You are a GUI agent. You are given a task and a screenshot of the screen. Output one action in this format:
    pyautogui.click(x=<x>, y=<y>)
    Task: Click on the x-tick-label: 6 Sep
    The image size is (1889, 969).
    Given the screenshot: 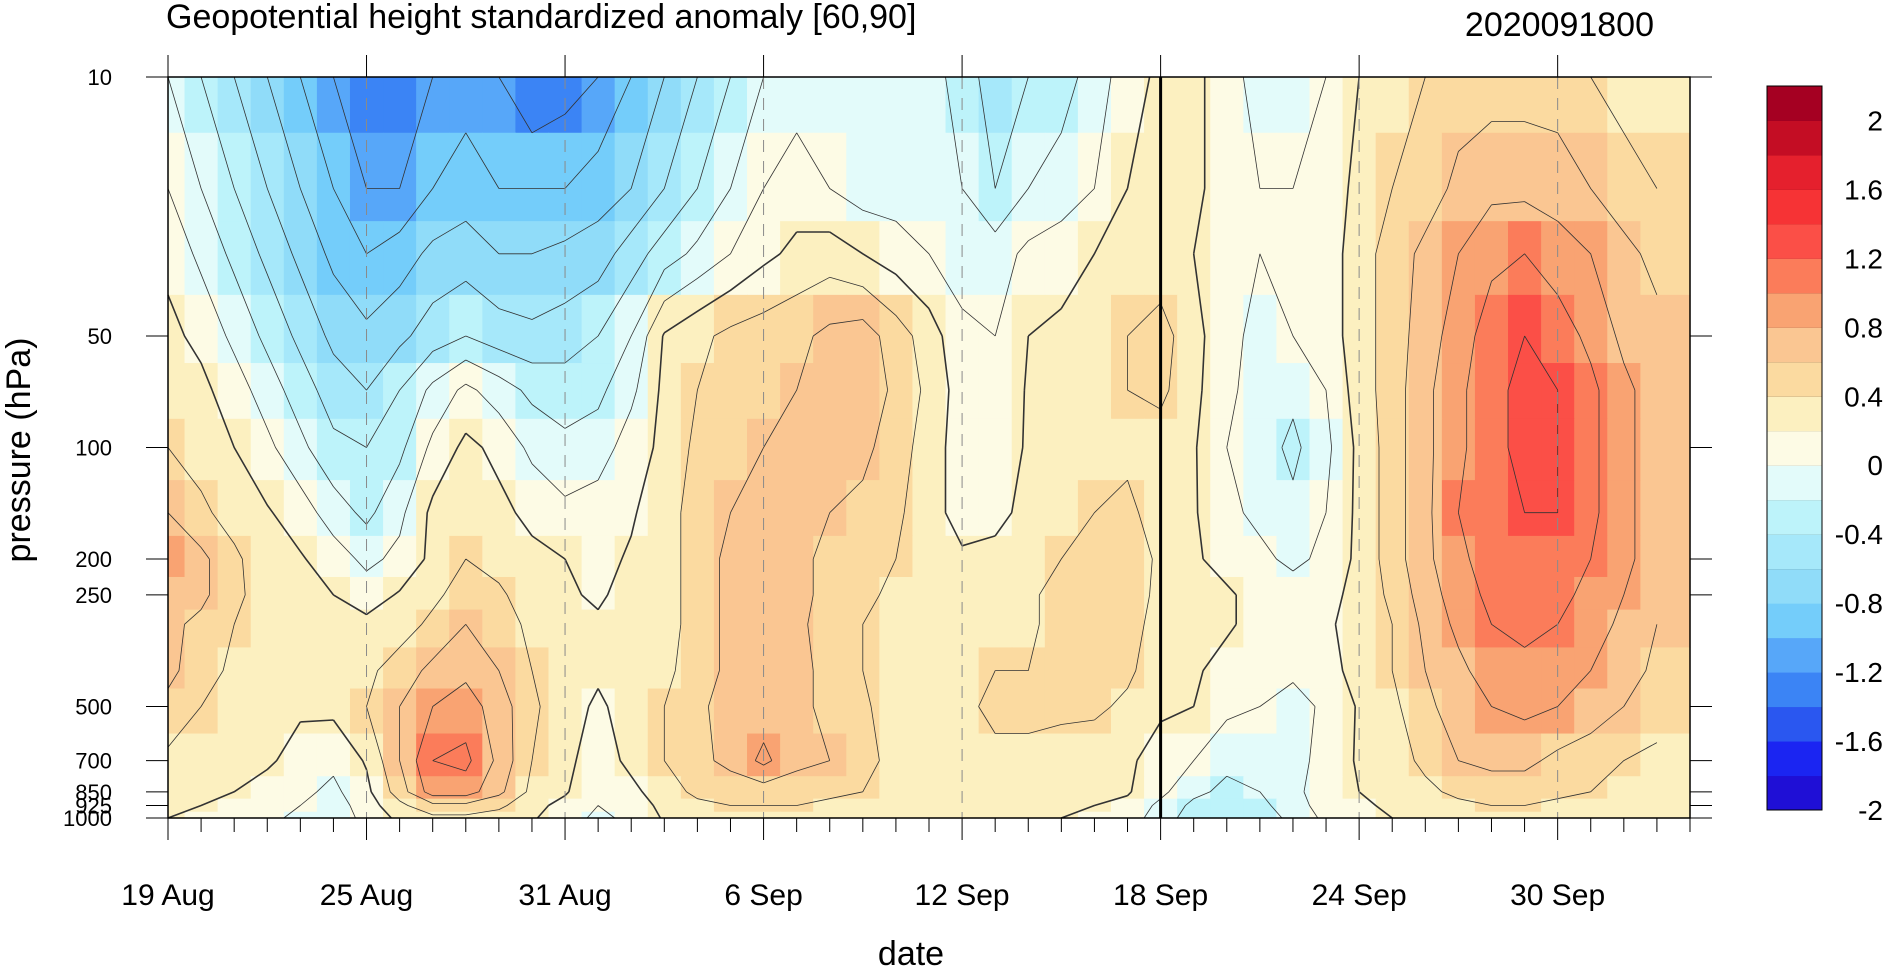 What is the action you would take?
    pyautogui.click(x=763, y=895)
    